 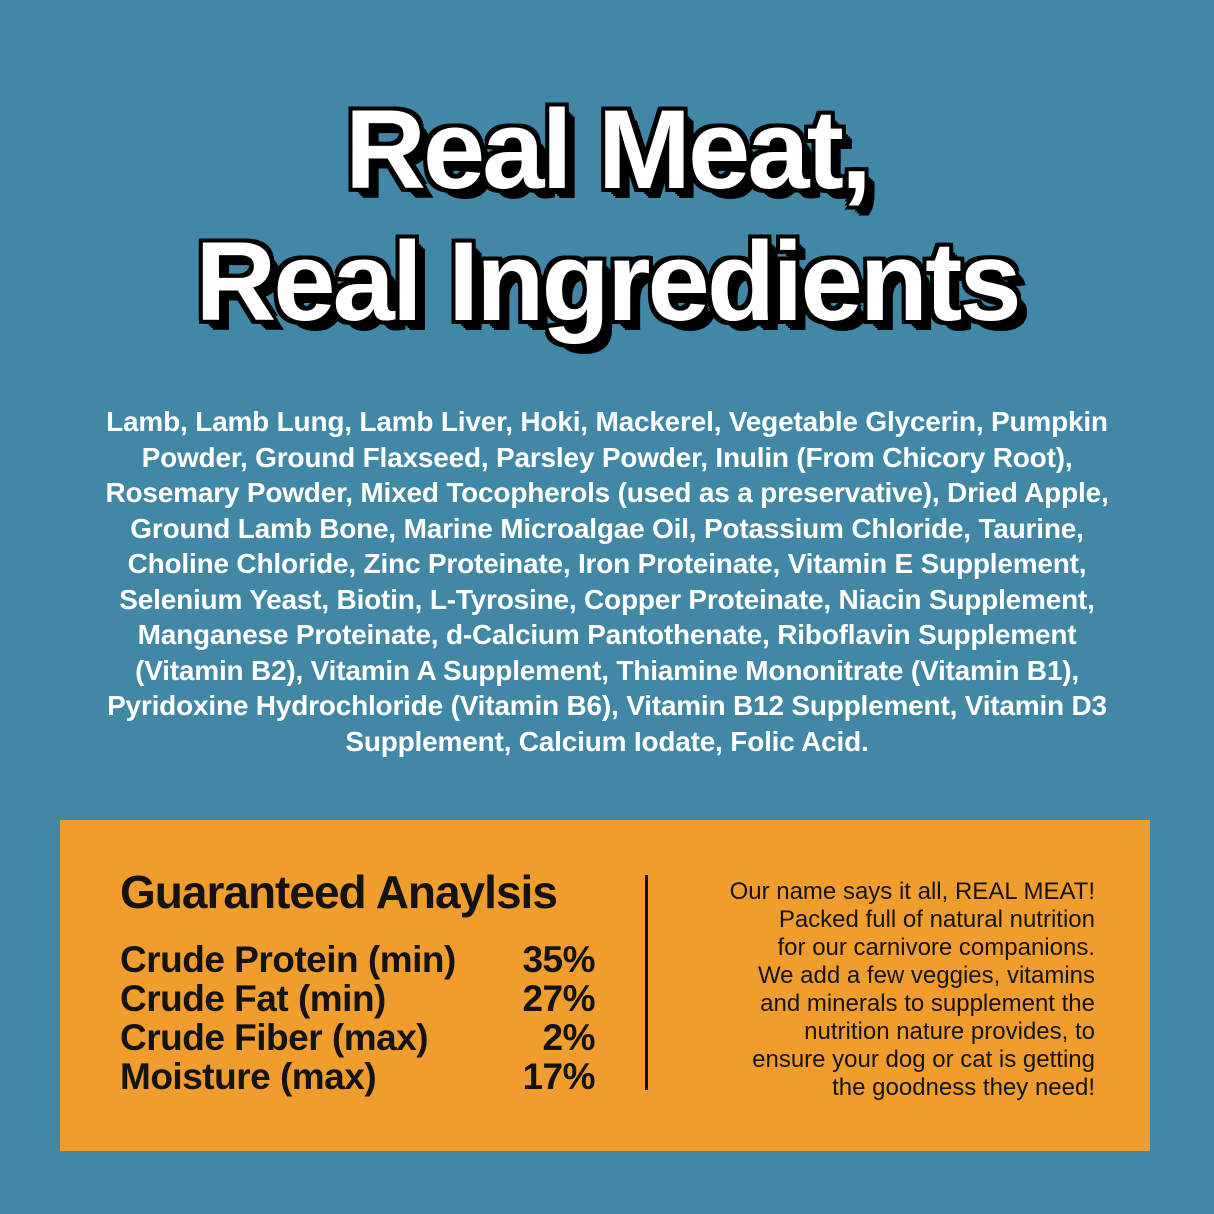 I want to click on about-line: Our name says it all, REAL MEAT!, so click(x=912, y=891).